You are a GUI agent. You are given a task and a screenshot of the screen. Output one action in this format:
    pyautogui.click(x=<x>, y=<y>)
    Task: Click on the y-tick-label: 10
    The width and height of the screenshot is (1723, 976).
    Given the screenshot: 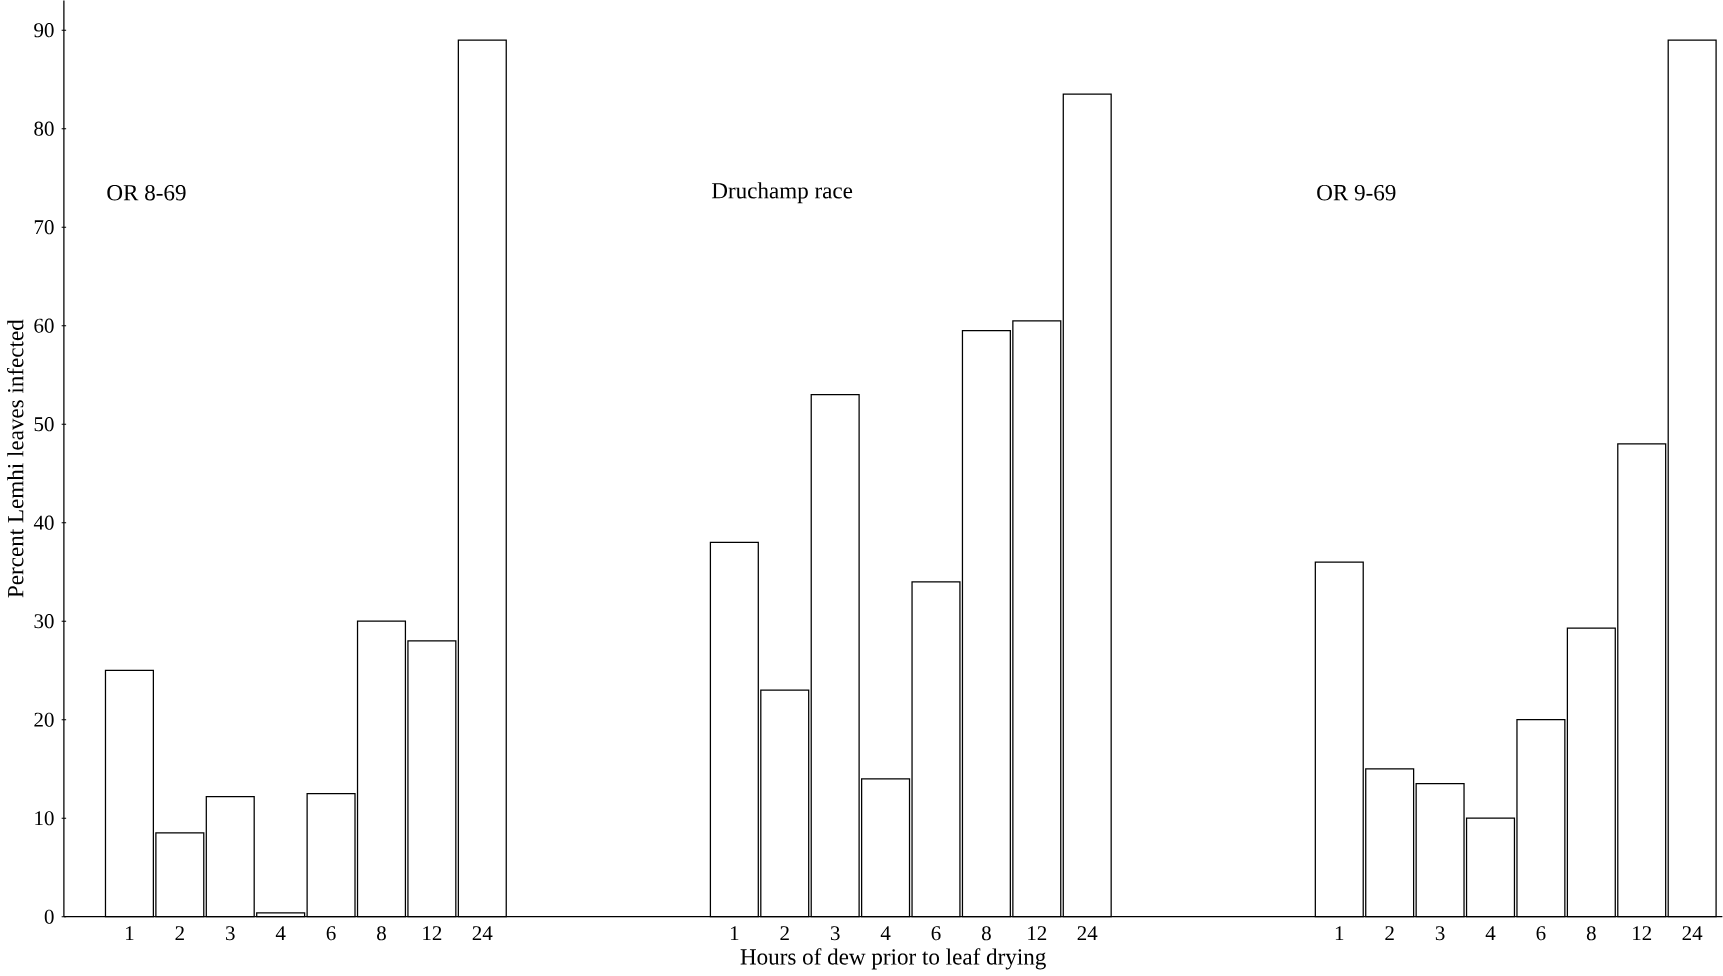 What is the action you would take?
    pyautogui.click(x=44, y=818)
    